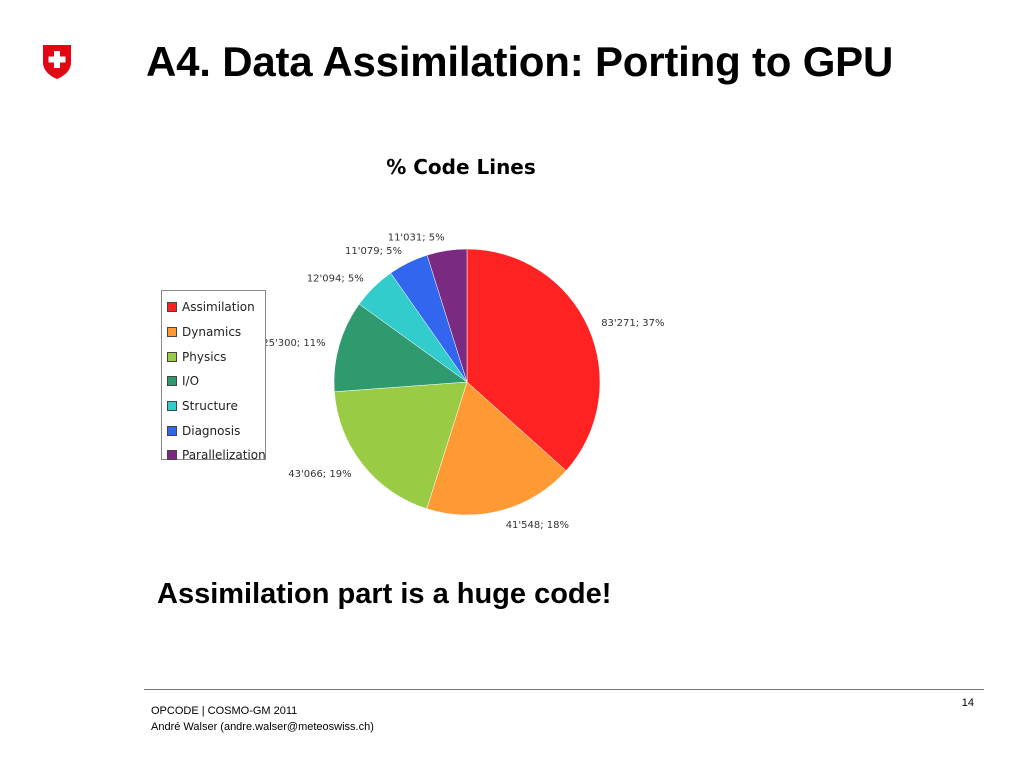  I want to click on slice-label-assimilation: 83'271; 37%, so click(632, 323).